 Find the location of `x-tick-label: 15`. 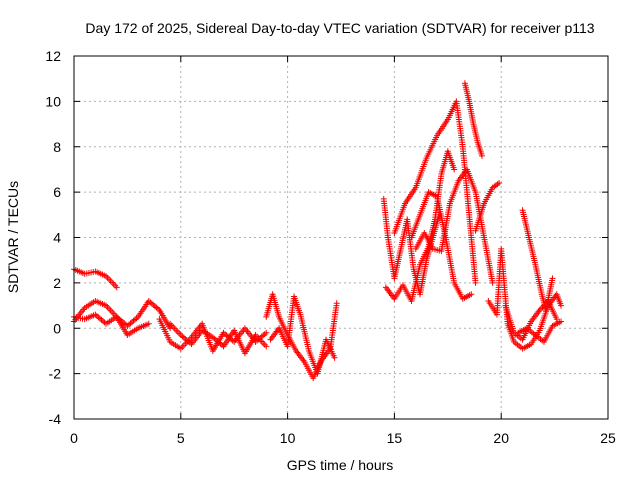

x-tick-label: 15 is located at coordinates (395, 438).